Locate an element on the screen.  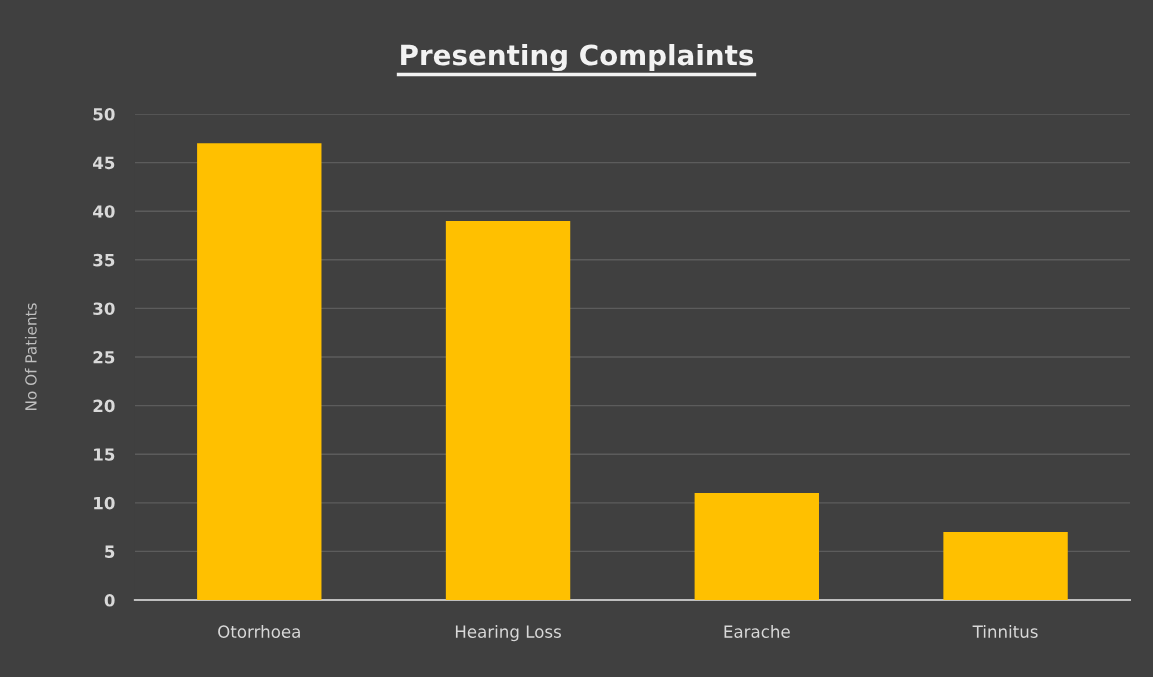
chart-title: Presenting Complaints is located at coordinates (577, 57).